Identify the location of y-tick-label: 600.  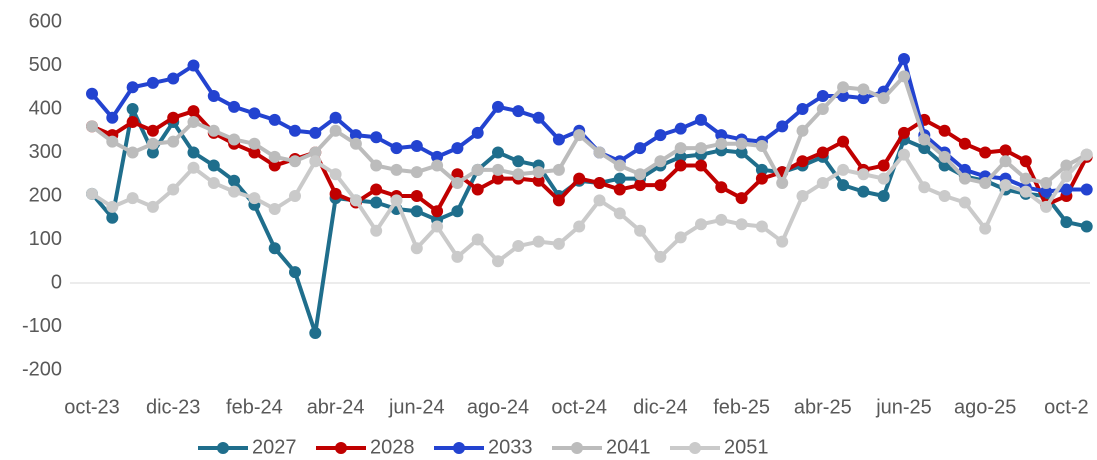
(45, 21).